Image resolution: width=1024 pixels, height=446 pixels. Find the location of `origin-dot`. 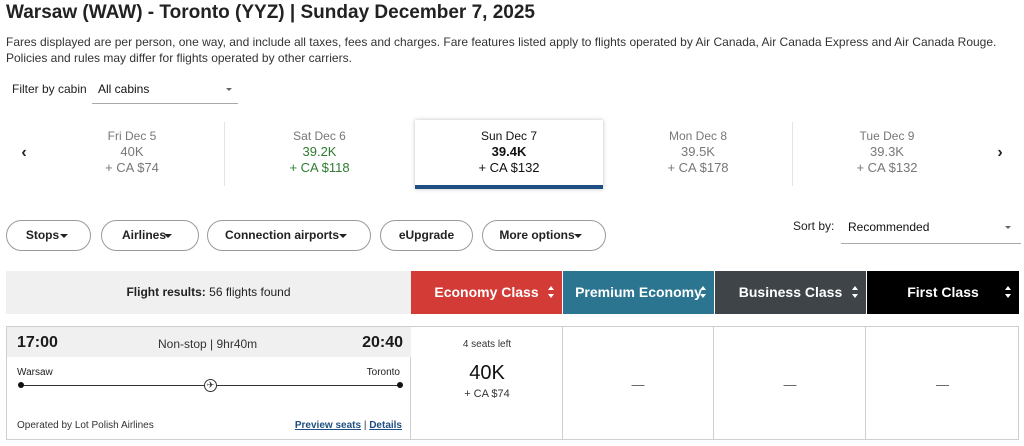

origin-dot is located at coordinates (21, 385).